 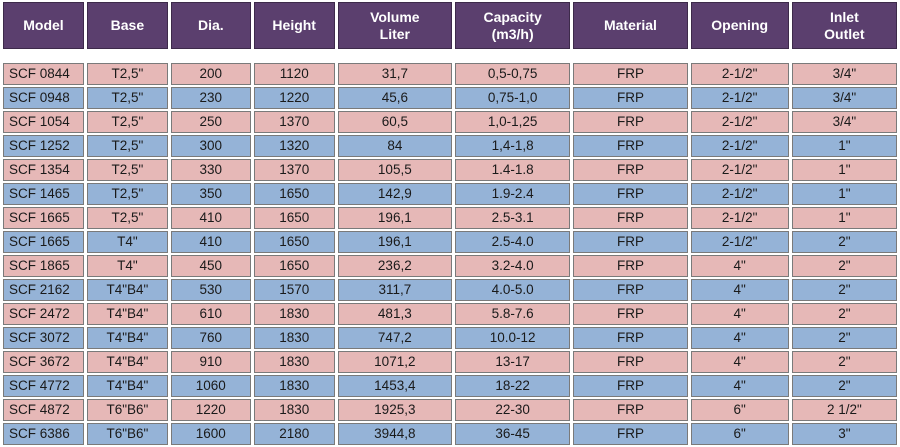 I want to click on cell-diameter: 450, so click(x=210, y=266).